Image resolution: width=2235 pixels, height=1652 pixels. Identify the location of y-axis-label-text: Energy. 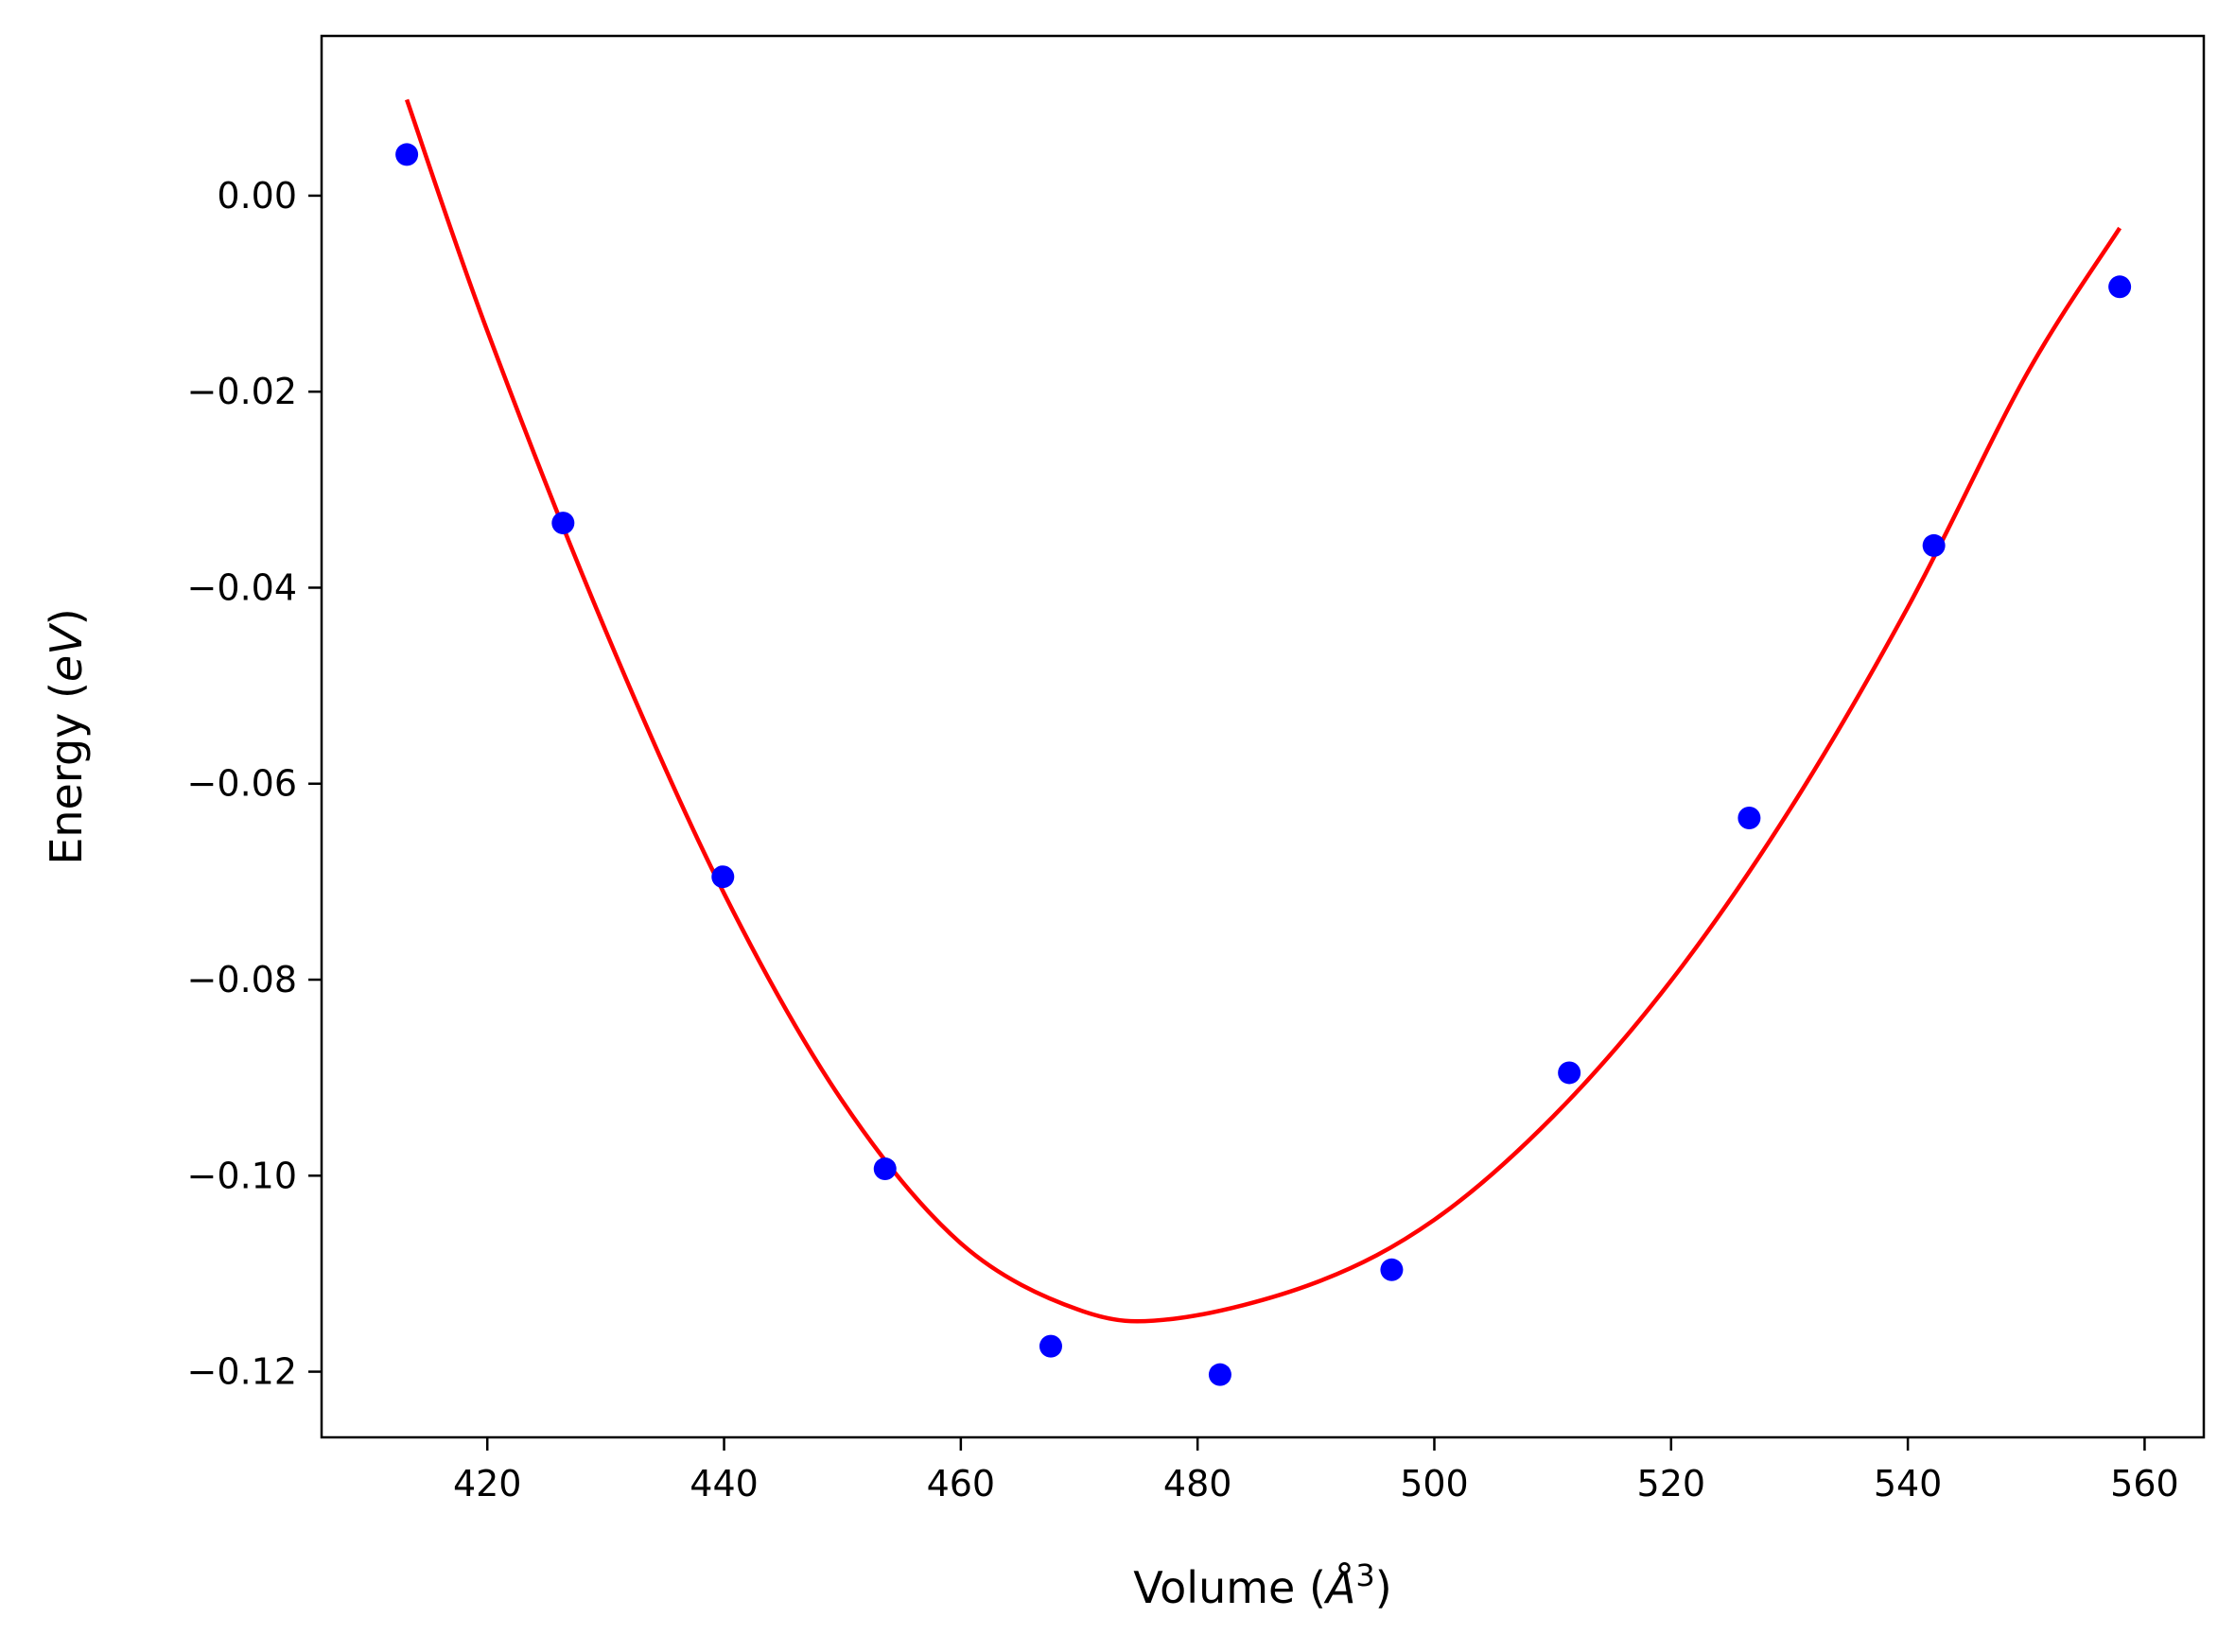
(66, 789).